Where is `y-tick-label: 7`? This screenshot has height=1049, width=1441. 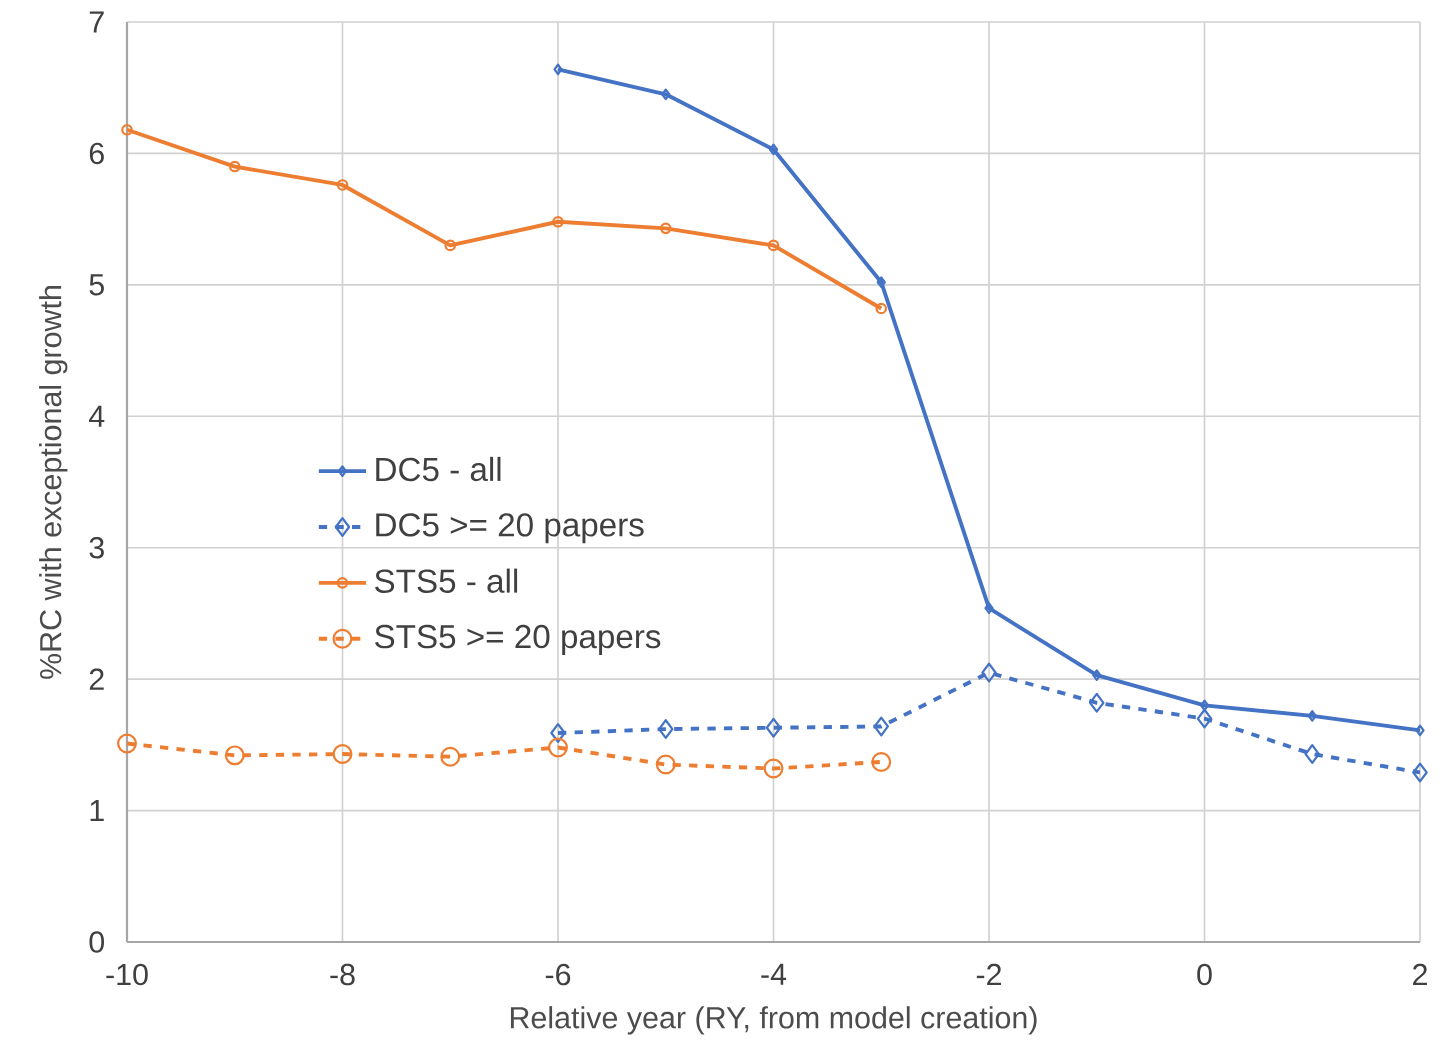
y-tick-label: 7 is located at coordinates (96, 22).